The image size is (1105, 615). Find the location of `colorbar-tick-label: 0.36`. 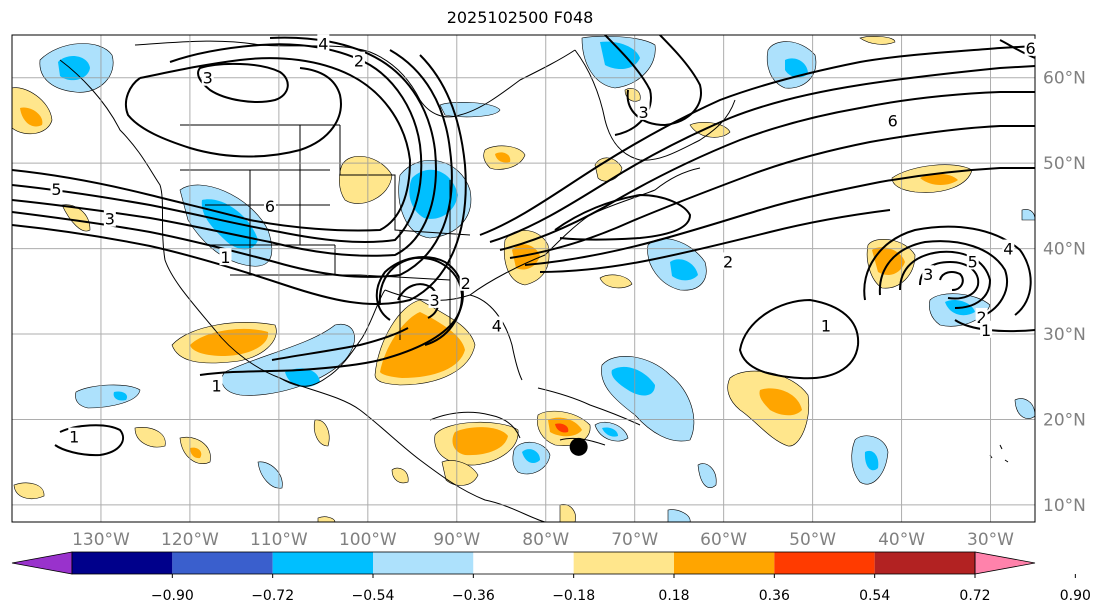

colorbar-tick-label: 0.36 is located at coordinates (774, 596).